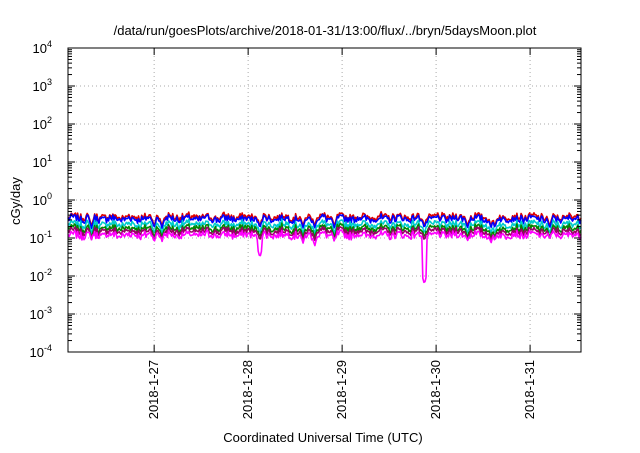  Describe the element at coordinates (42, 85) in the screenshot. I see `y-tick-label: 10³` at that location.